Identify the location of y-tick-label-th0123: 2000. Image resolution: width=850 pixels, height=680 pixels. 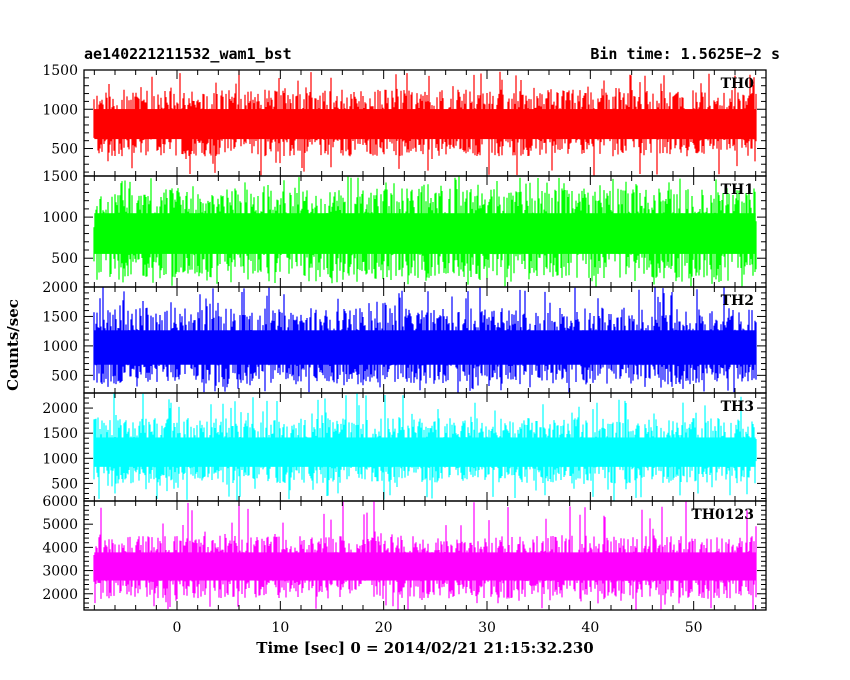
(60, 595).